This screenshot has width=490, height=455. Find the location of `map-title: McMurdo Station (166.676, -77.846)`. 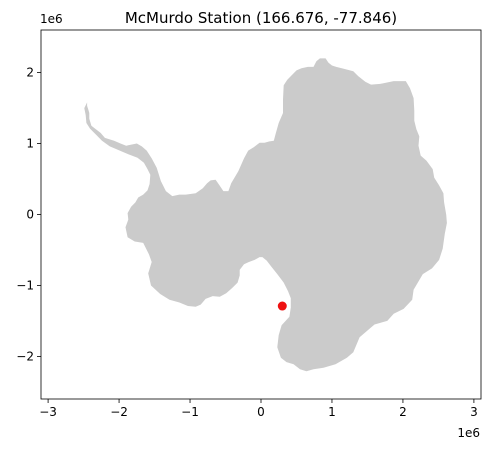

map-title: McMurdo Station (166.676, -77.846) is located at coordinates (261, 18).